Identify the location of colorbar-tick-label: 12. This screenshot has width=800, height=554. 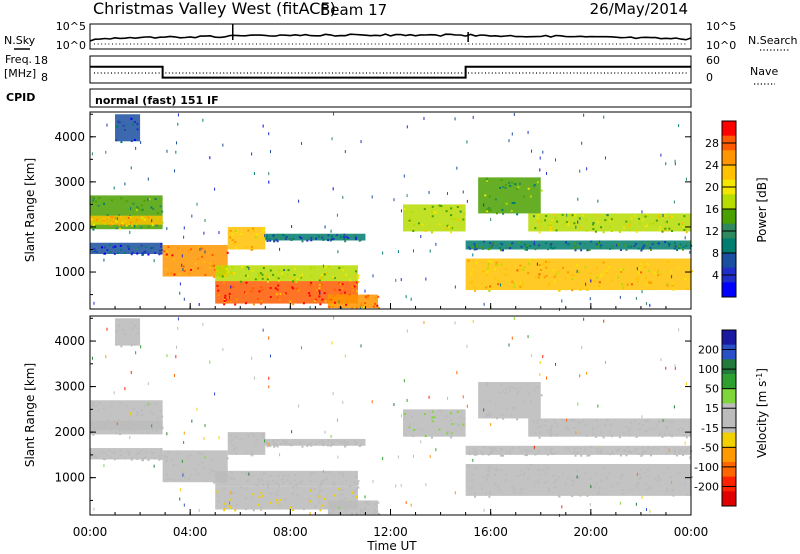
(712, 231).